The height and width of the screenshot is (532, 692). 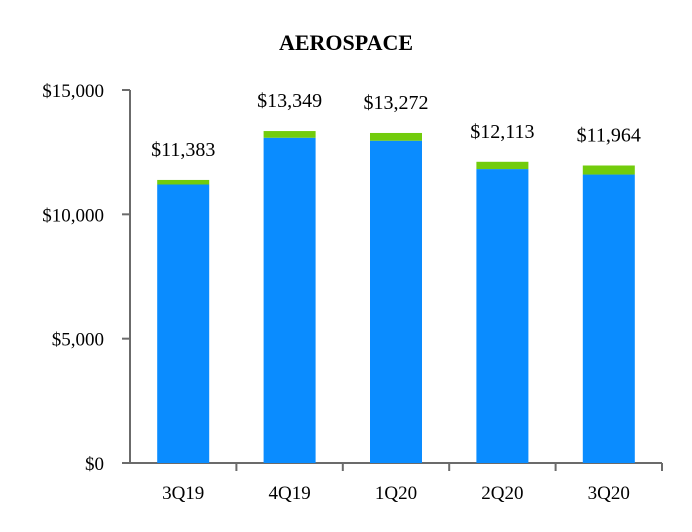 I want to click on data-label: $12,113, so click(x=502, y=132).